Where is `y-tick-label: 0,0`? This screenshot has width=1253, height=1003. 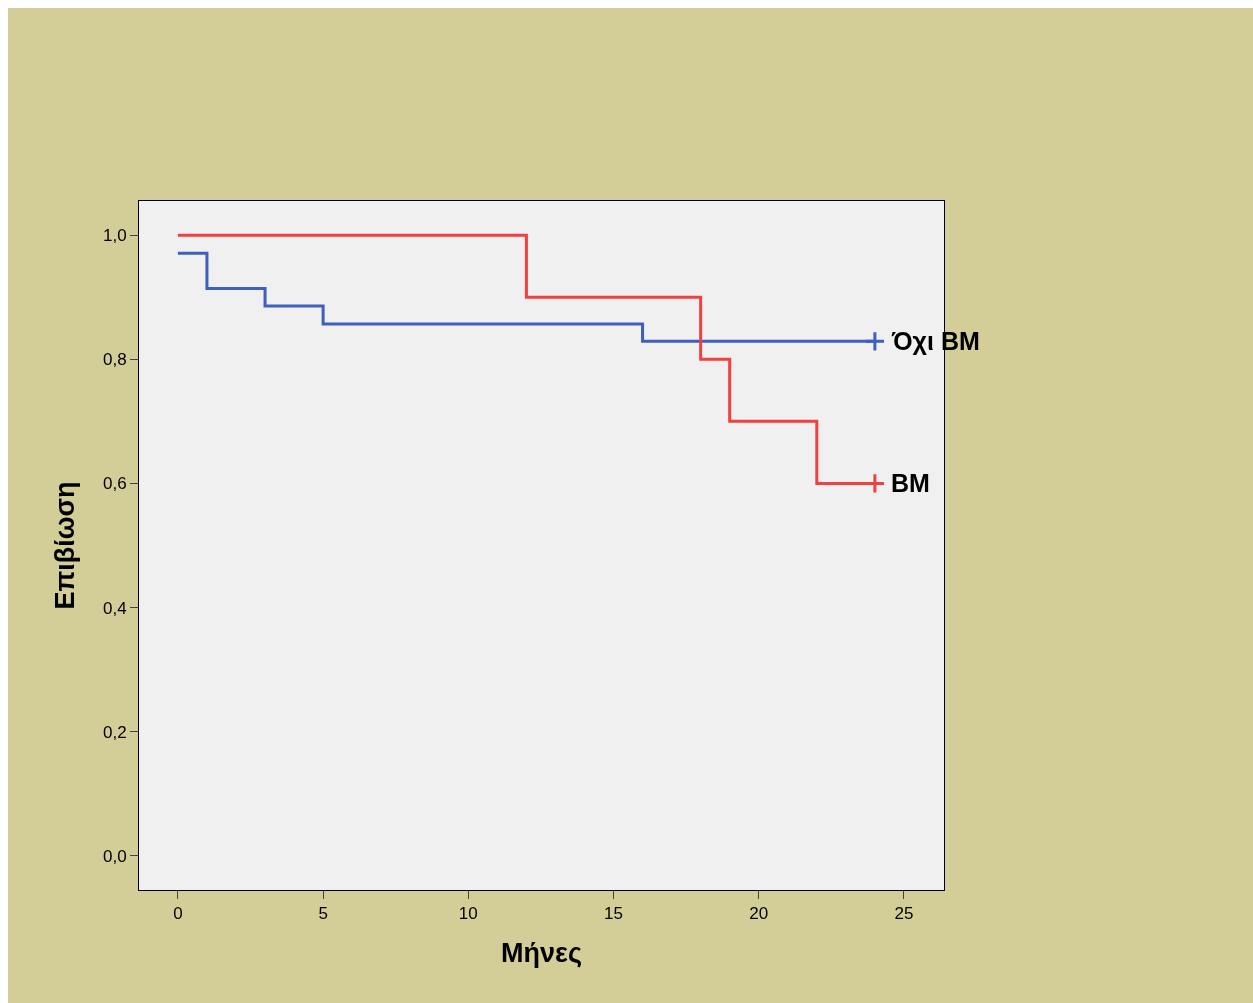 y-tick-label: 0,0 is located at coordinates (114, 856).